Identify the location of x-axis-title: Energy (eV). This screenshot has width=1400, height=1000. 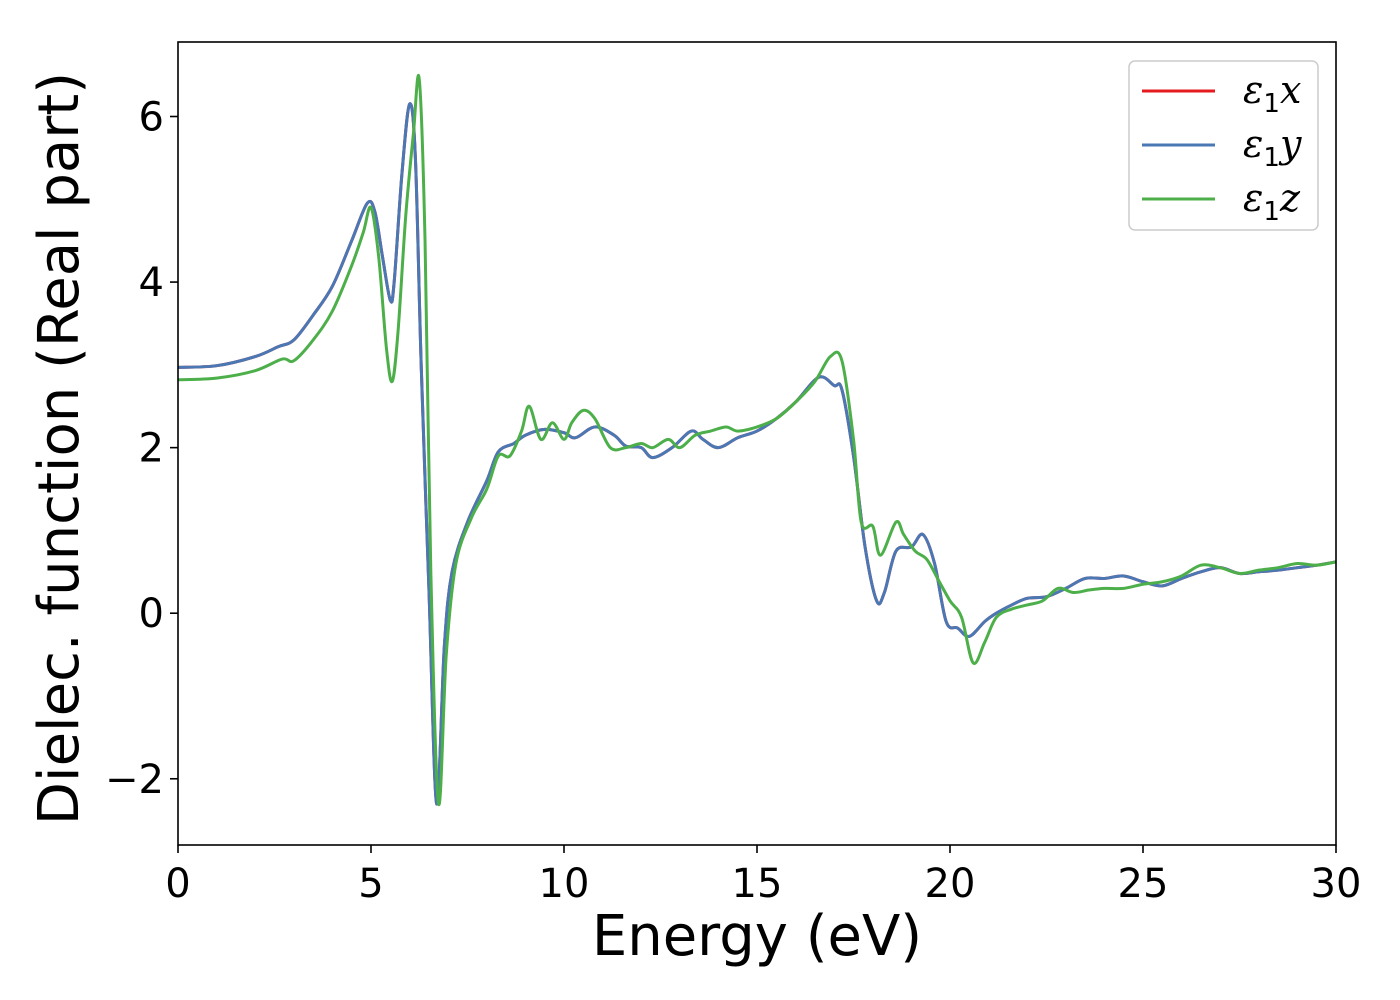
(757, 936).